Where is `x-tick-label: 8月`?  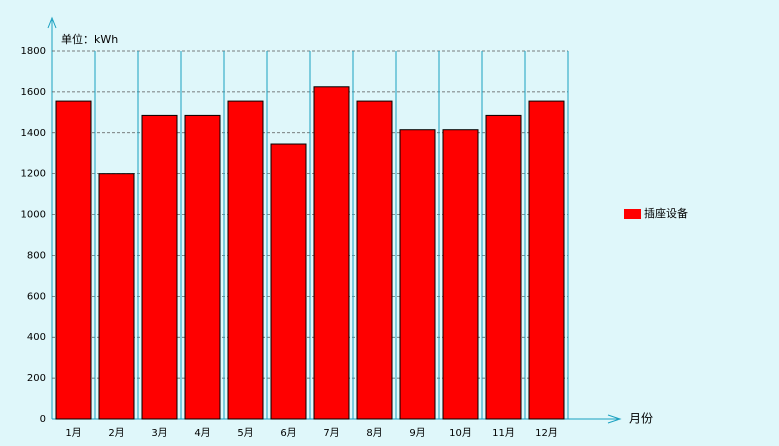
x-tick-label: 8月 is located at coordinates (374, 433).